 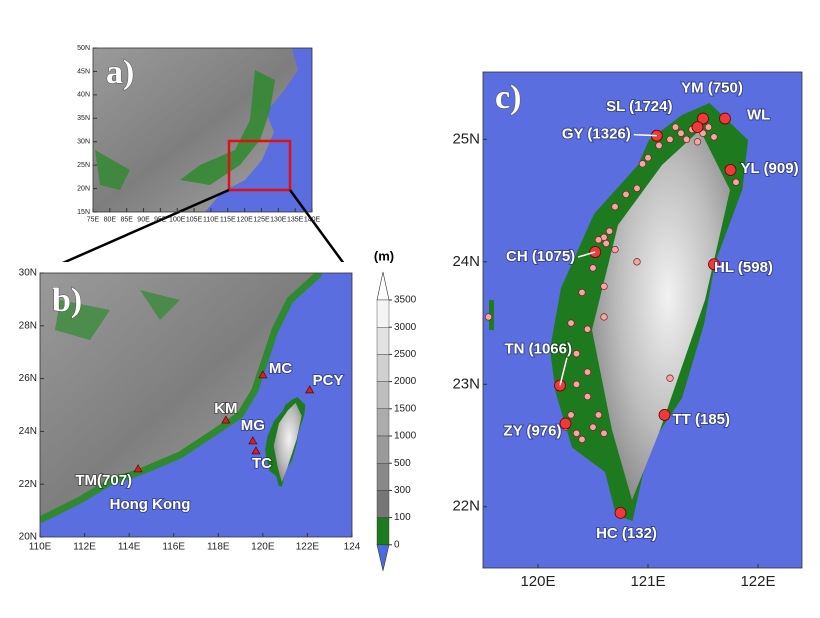 I want to click on panel-label: b), so click(x=67, y=300).